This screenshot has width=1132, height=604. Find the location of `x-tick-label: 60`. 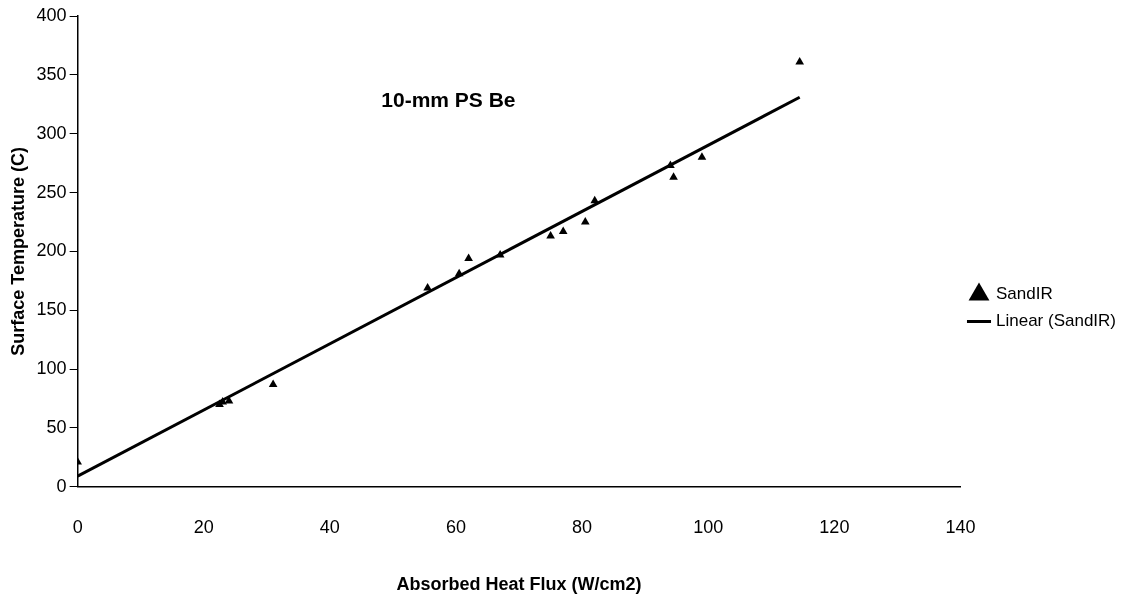

x-tick-label: 60 is located at coordinates (456, 526).